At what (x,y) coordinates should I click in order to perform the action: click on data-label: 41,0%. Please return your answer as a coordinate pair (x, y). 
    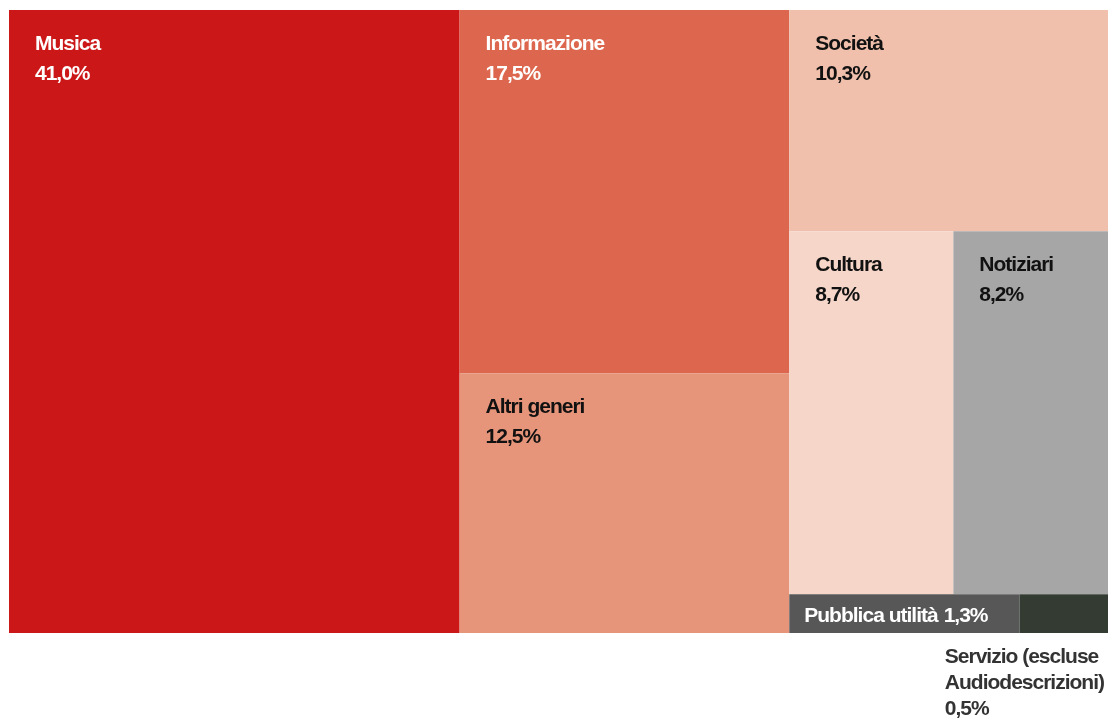
    Looking at the image, I should click on (63, 72).